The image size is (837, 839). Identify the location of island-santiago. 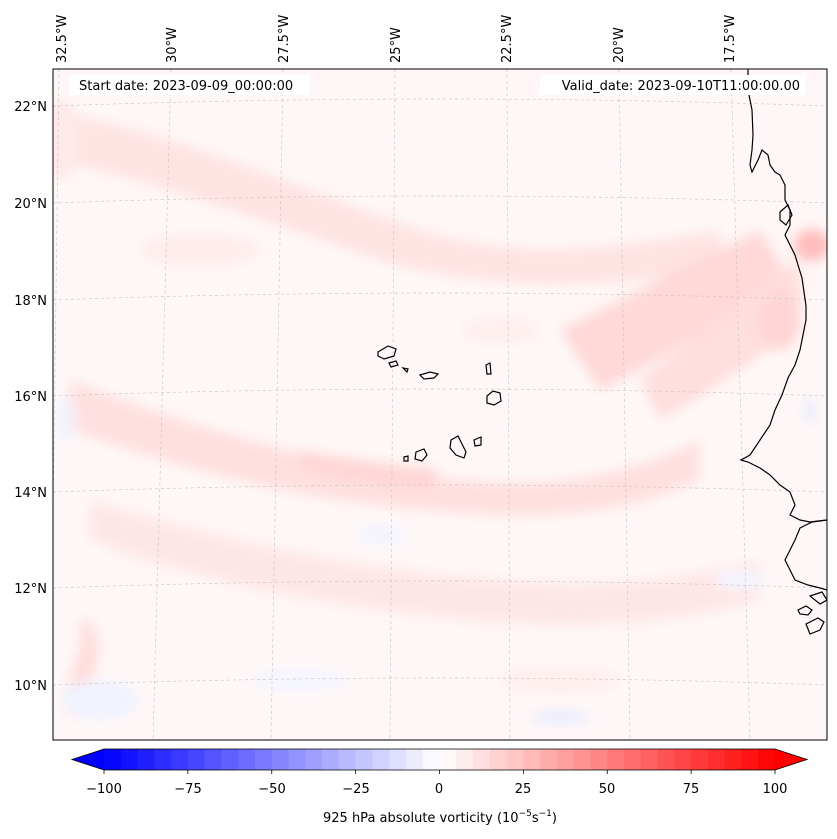
(458, 447).